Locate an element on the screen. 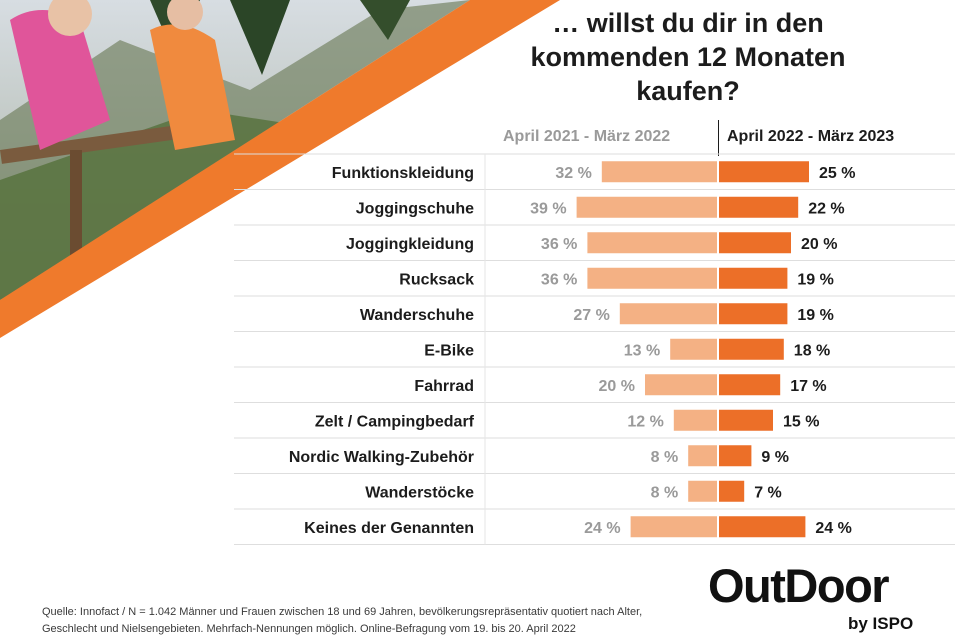 The image size is (960, 644). category-label: Nordic Walking-Zubehör is located at coordinates (381, 457).